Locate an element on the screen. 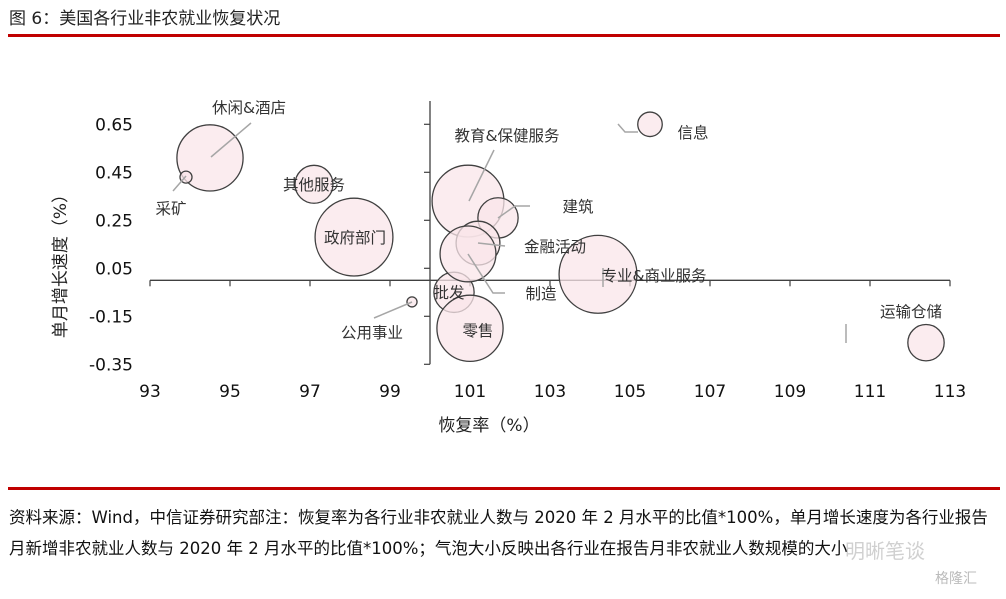 The width and height of the screenshot is (1006, 599). y-axis-label: 单月增长速度（%） is located at coordinates (61, 262).